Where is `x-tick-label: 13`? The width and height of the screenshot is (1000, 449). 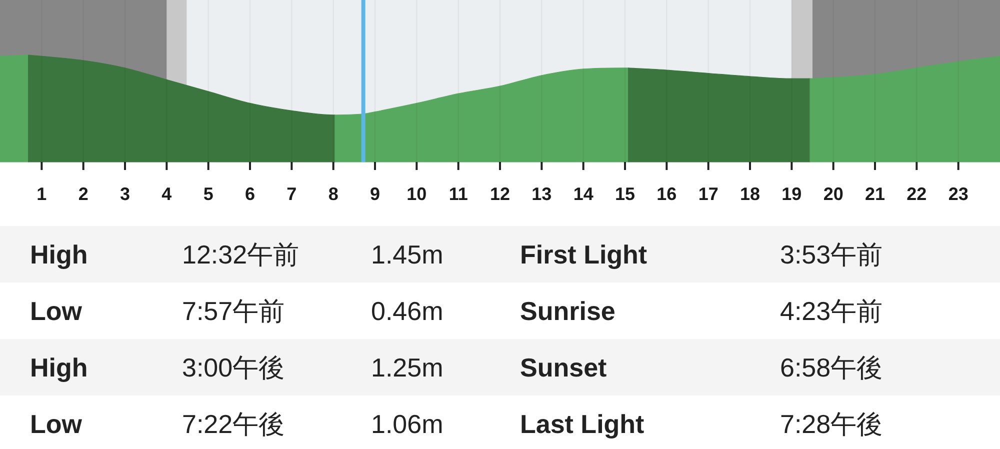 x-tick-label: 13 is located at coordinates (542, 194).